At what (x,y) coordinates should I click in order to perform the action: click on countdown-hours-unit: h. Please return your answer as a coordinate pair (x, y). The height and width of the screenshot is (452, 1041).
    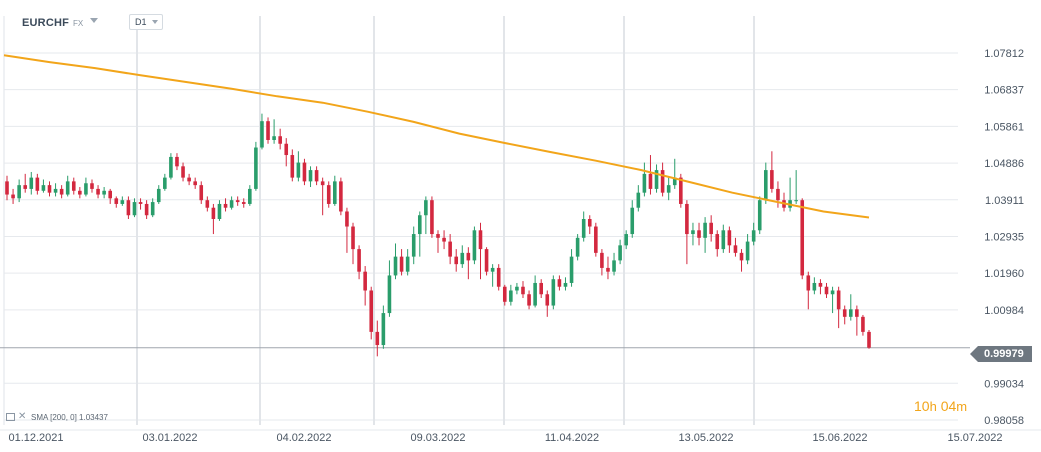
    Looking at the image, I should click on (933, 406).